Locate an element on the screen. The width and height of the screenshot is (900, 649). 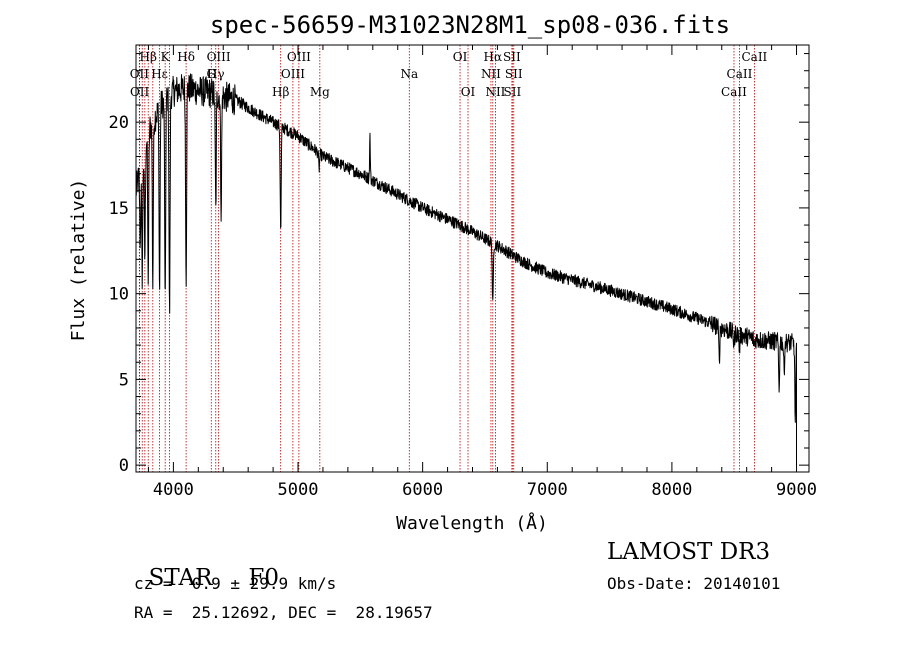
spectral-line-label: Hε is located at coordinates (159, 74).